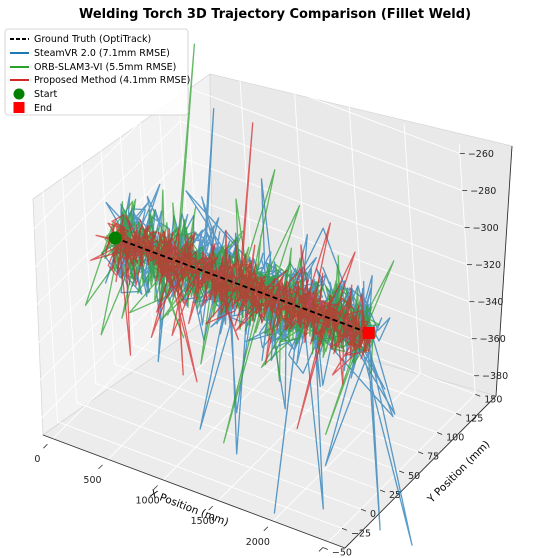 The height and width of the screenshot is (558, 550). I want to click on y-tick-label: 75, so click(433, 457).